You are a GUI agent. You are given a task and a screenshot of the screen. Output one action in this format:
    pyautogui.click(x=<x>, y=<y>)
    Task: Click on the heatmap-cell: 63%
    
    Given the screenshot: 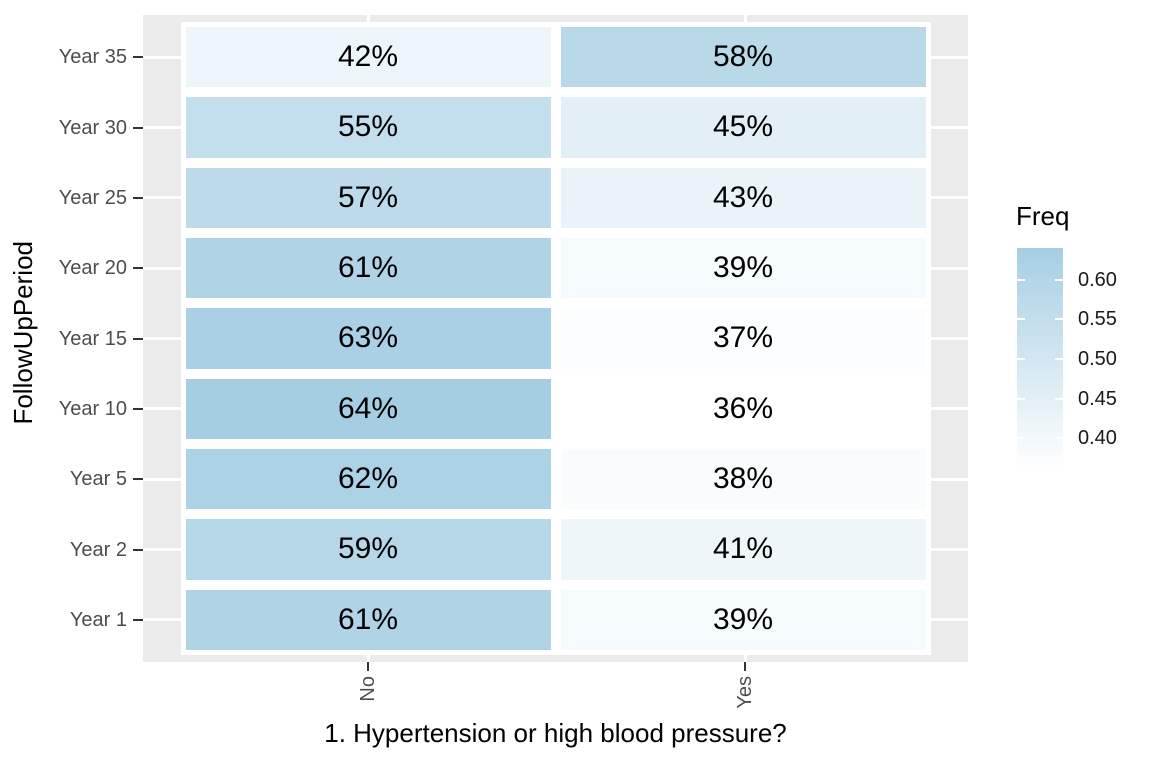 What is the action you would take?
    pyautogui.click(x=368, y=338)
    